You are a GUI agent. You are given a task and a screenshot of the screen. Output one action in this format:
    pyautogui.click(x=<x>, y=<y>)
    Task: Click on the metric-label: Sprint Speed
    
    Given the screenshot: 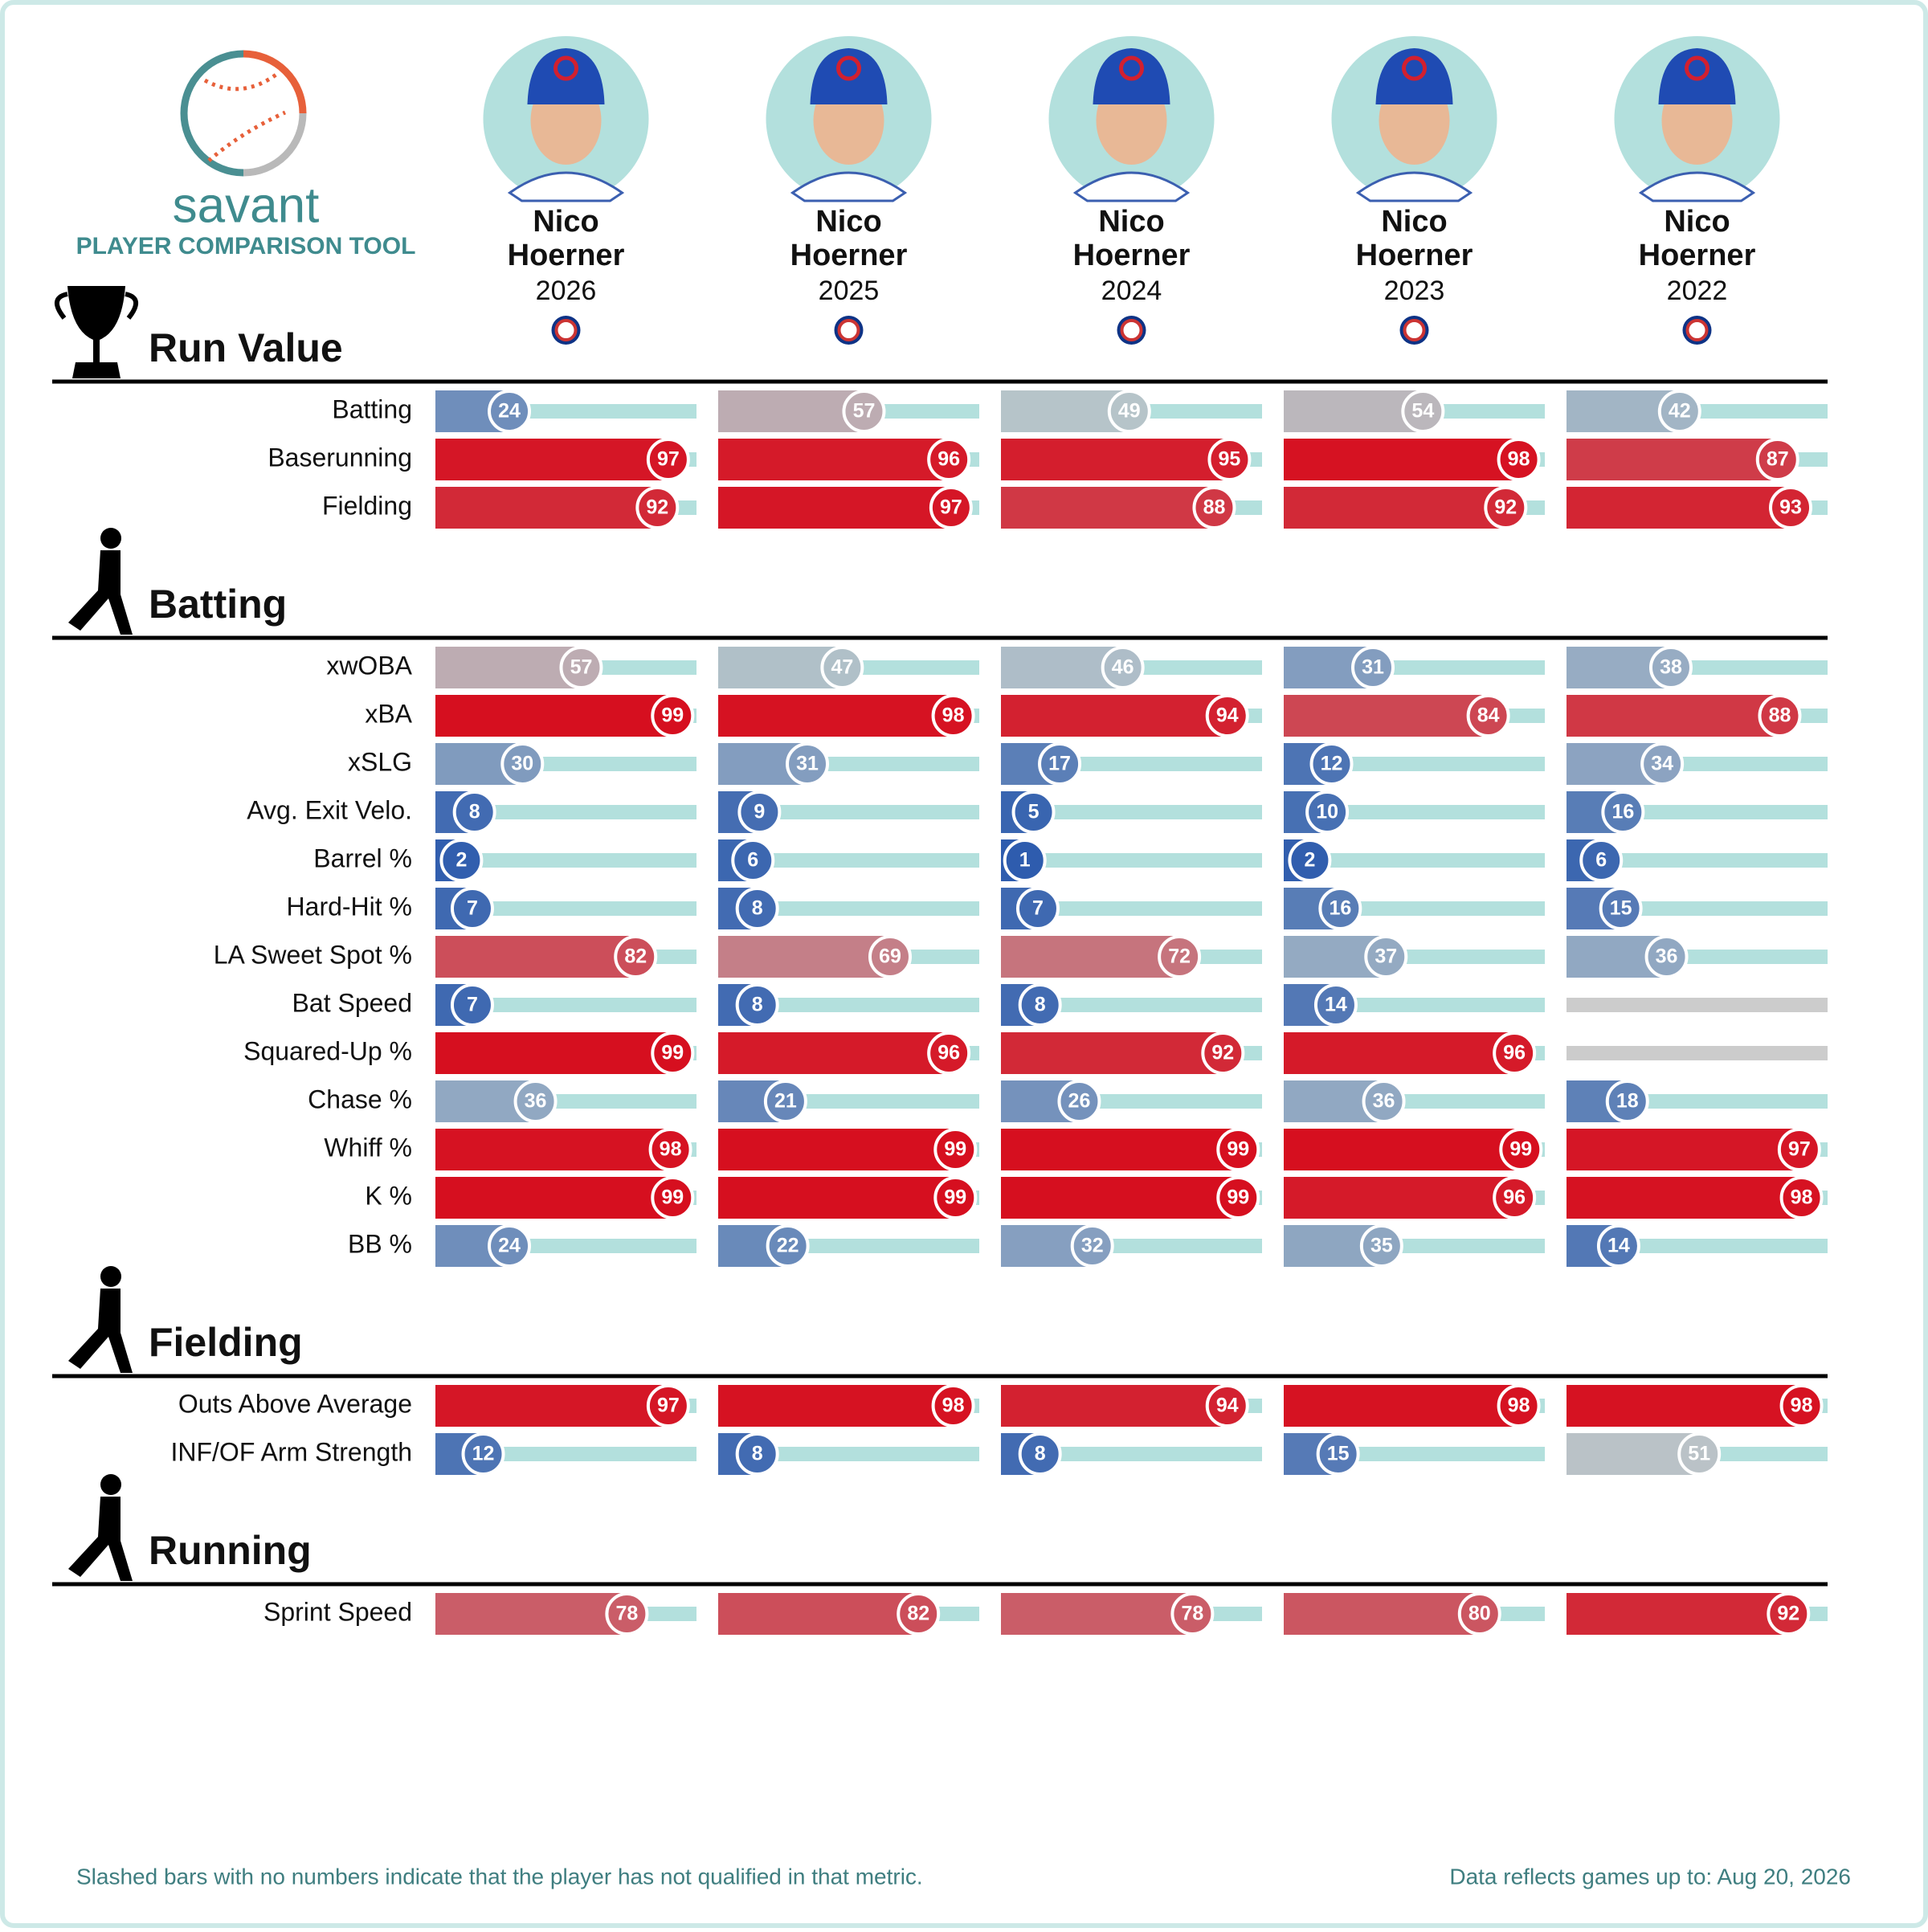 What is the action you would take?
    pyautogui.click(x=337, y=1612)
    